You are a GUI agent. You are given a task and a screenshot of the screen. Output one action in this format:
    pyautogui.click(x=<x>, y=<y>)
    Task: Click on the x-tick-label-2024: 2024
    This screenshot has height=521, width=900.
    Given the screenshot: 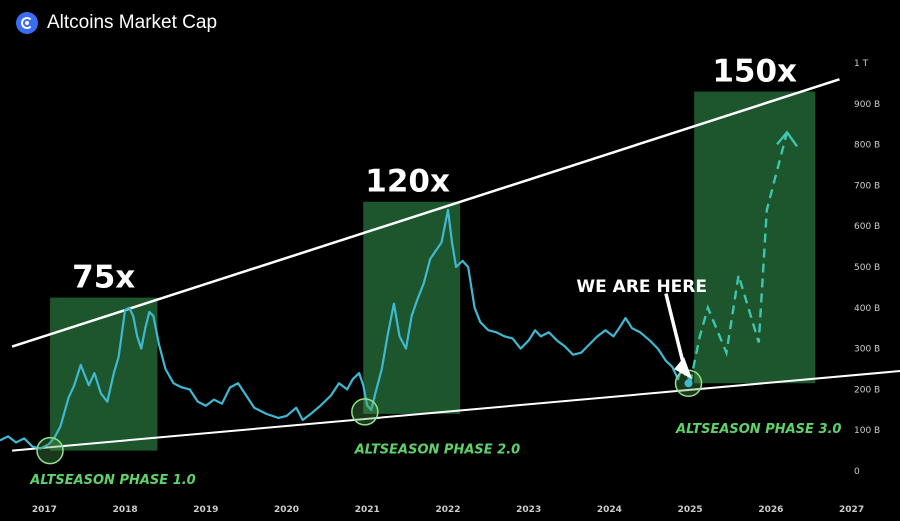 What is the action you would take?
    pyautogui.click(x=609, y=510)
    